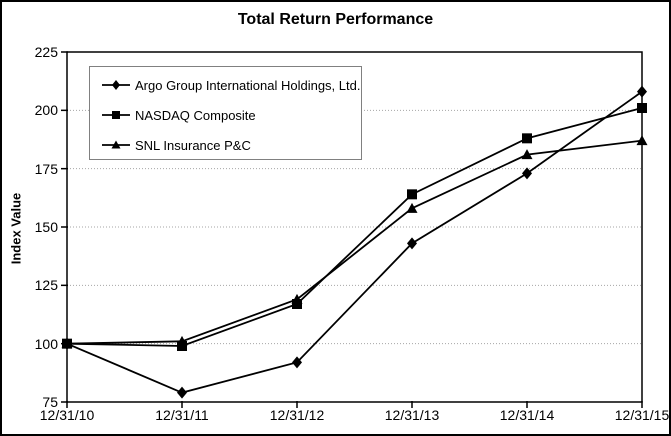 The height and width of the screenshot is (436, 671). What do you see at coordinates (50, 402) in the screenshot?
I see `y-tick-label: 75` at bounding box center [50, 402].